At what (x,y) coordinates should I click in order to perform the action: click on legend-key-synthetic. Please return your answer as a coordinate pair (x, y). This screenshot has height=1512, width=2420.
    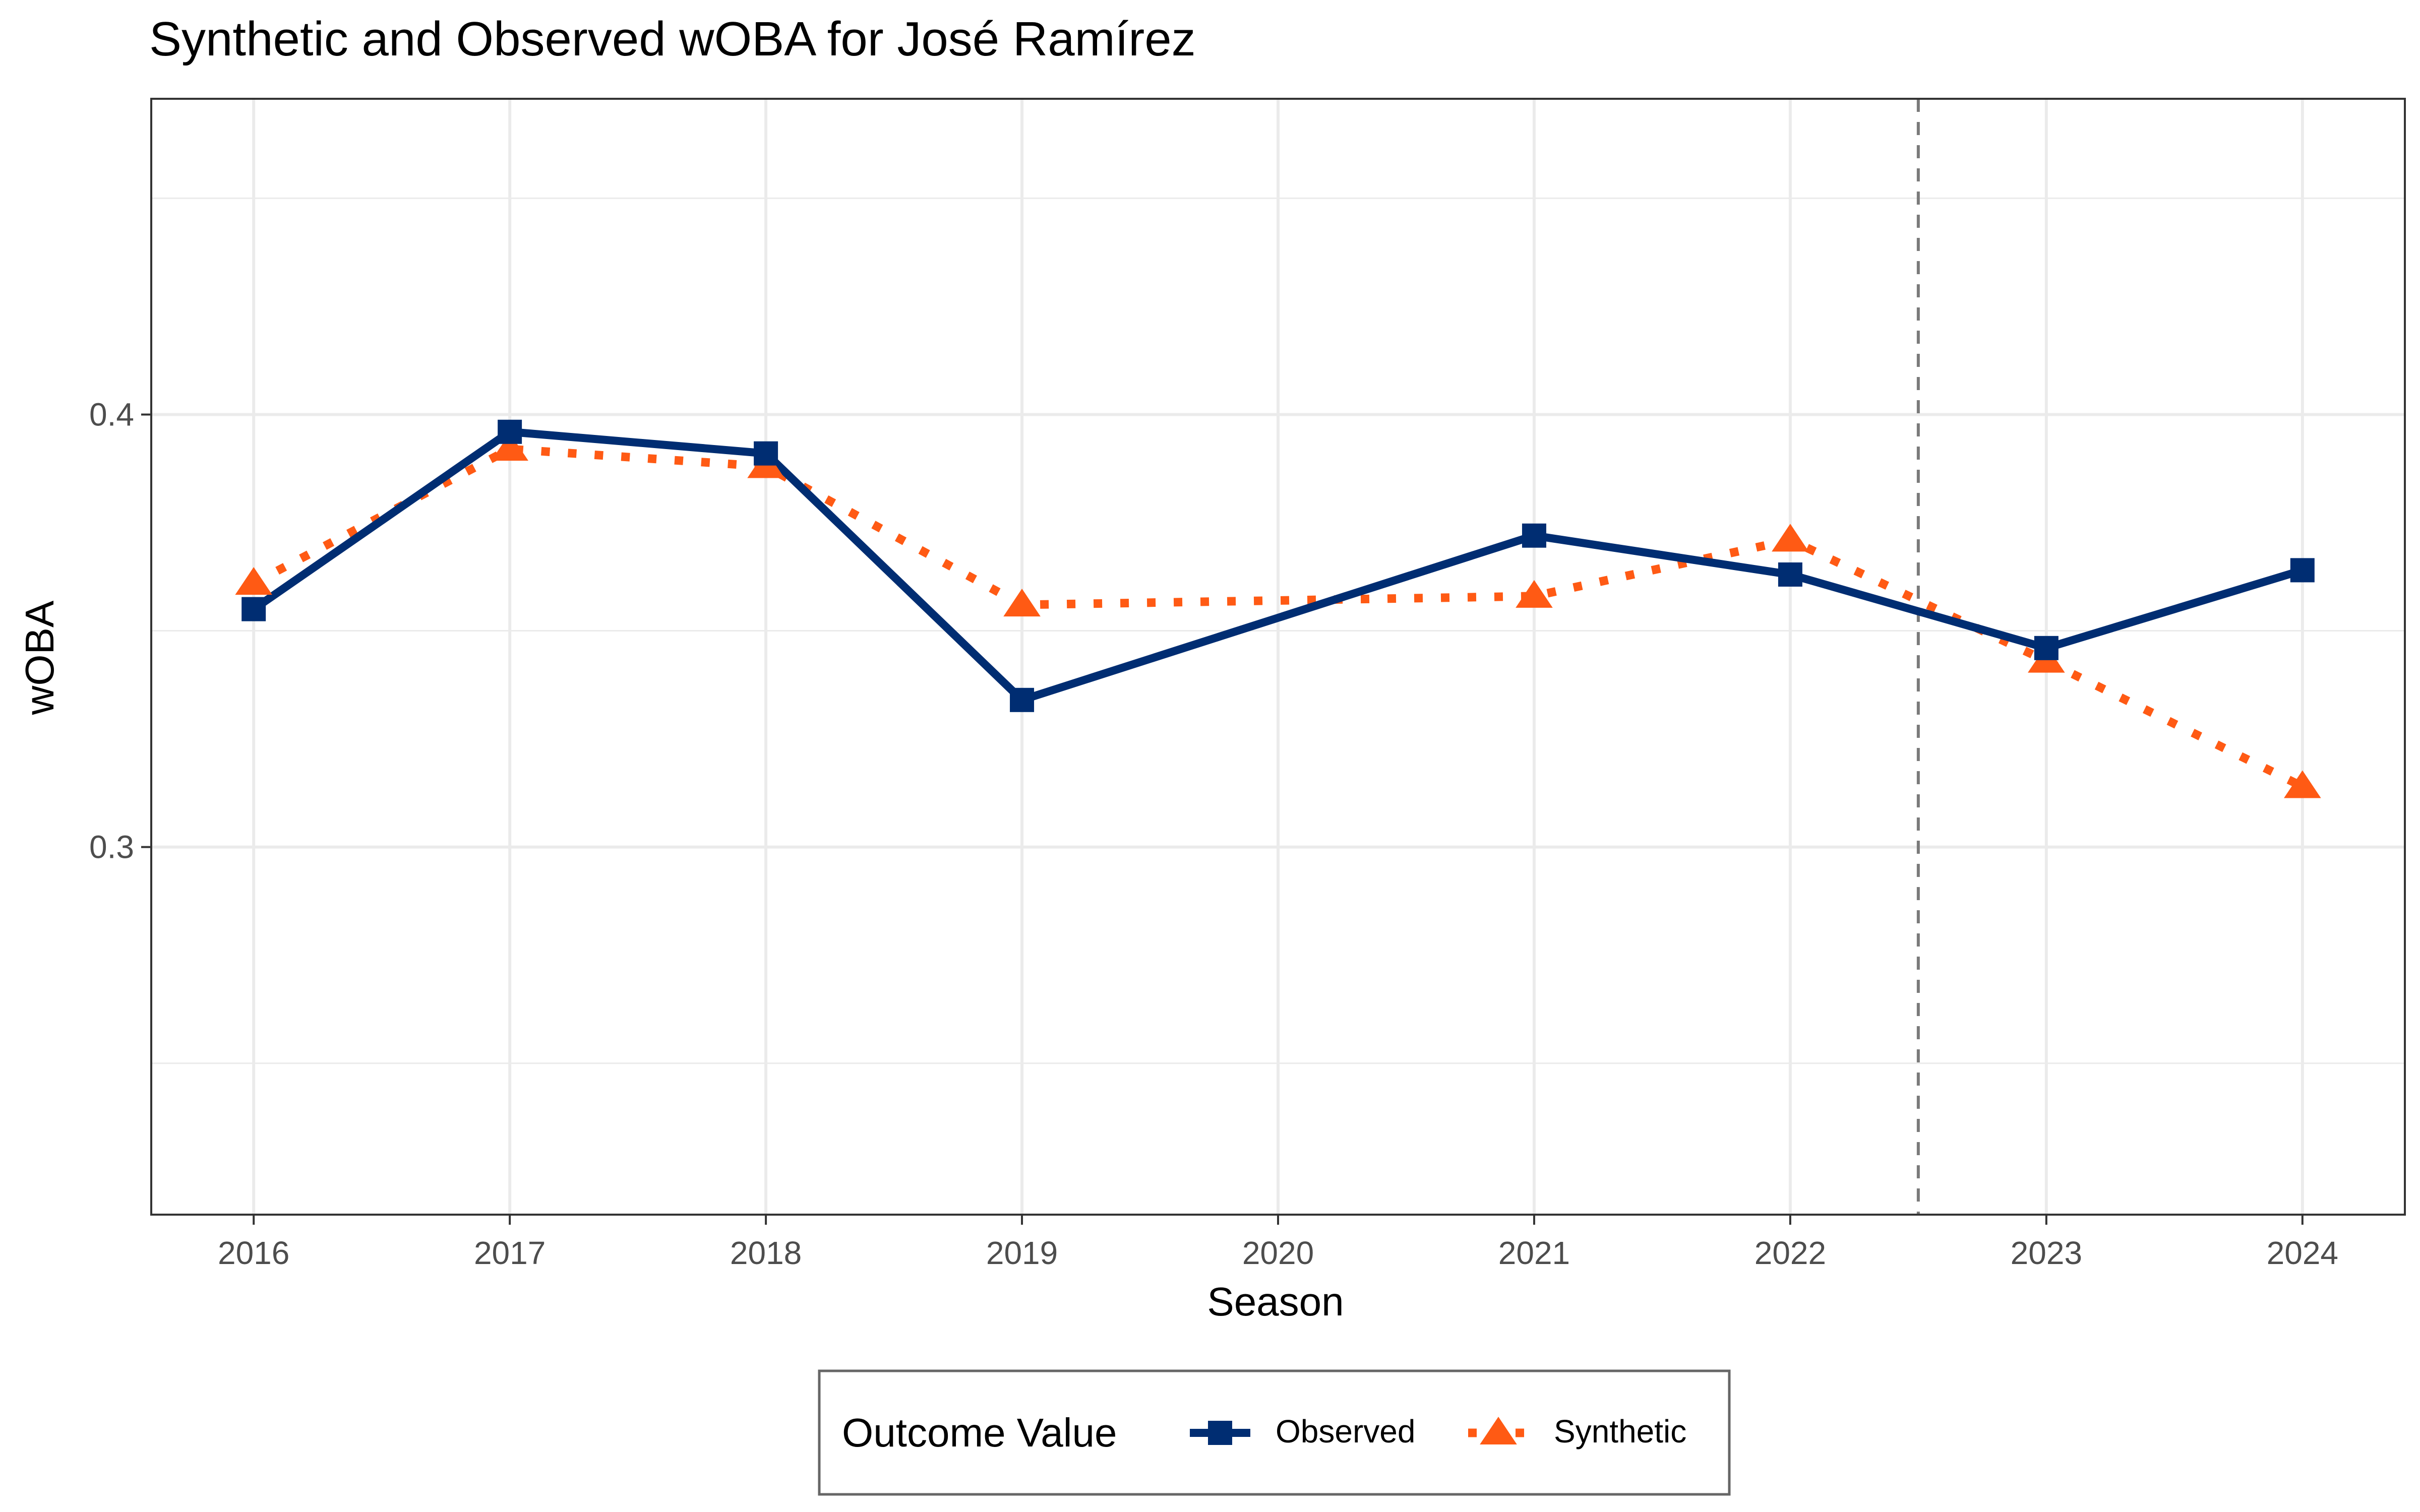
    Looking at the image, I should click on (1498, 1431).